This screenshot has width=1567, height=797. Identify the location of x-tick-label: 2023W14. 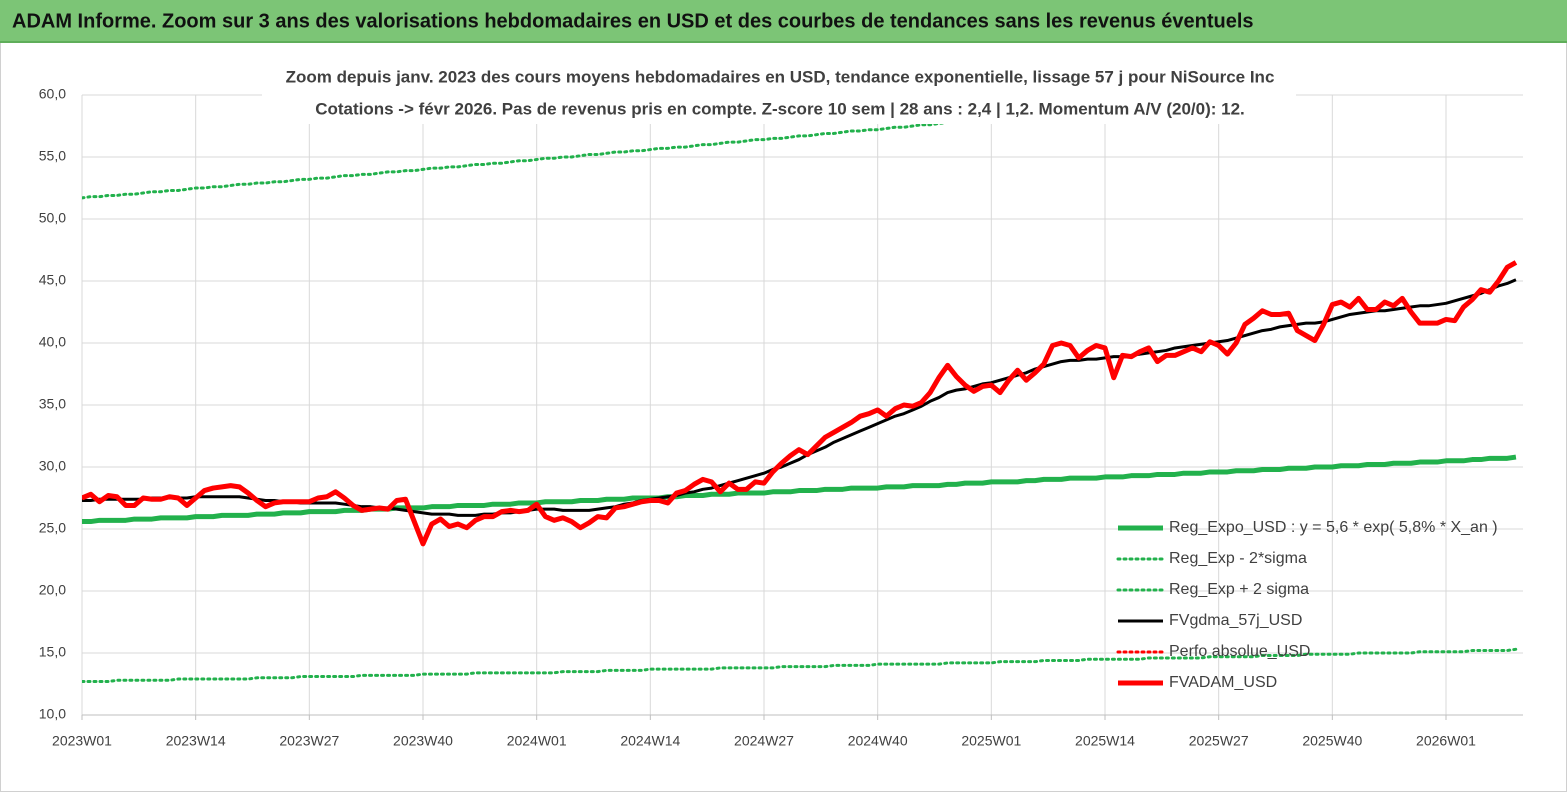
(196, 741).